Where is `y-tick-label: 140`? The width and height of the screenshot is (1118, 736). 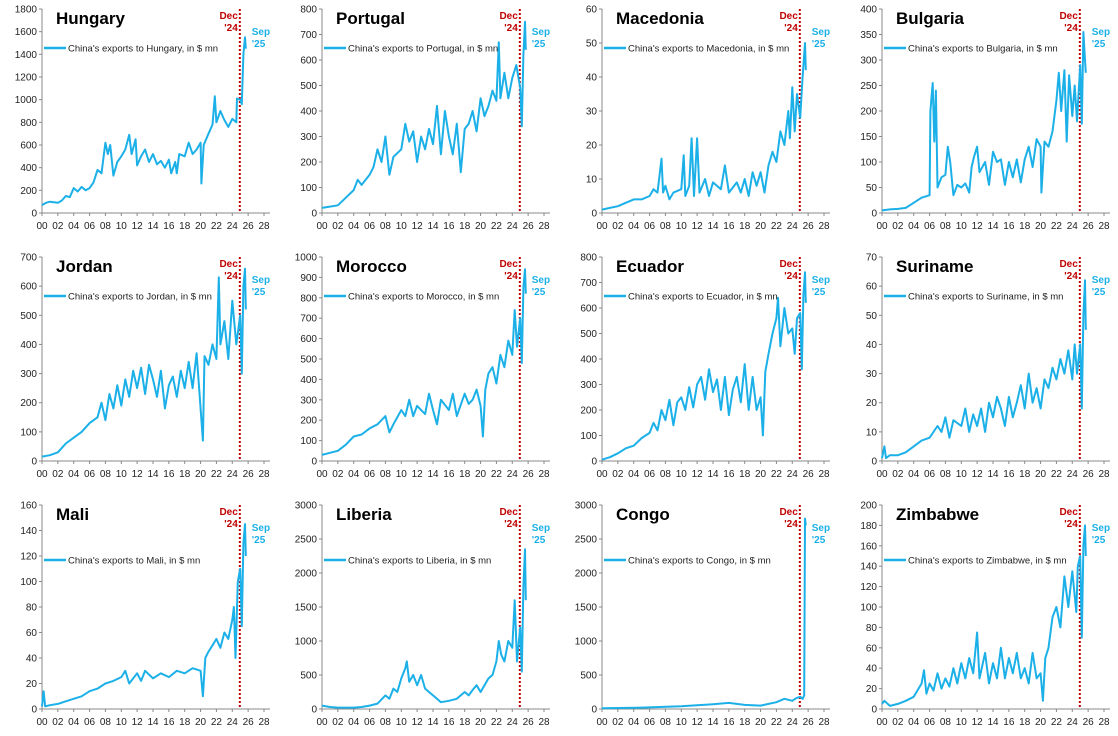 y-tick-label: 140 is located at coordinates (868, 567).